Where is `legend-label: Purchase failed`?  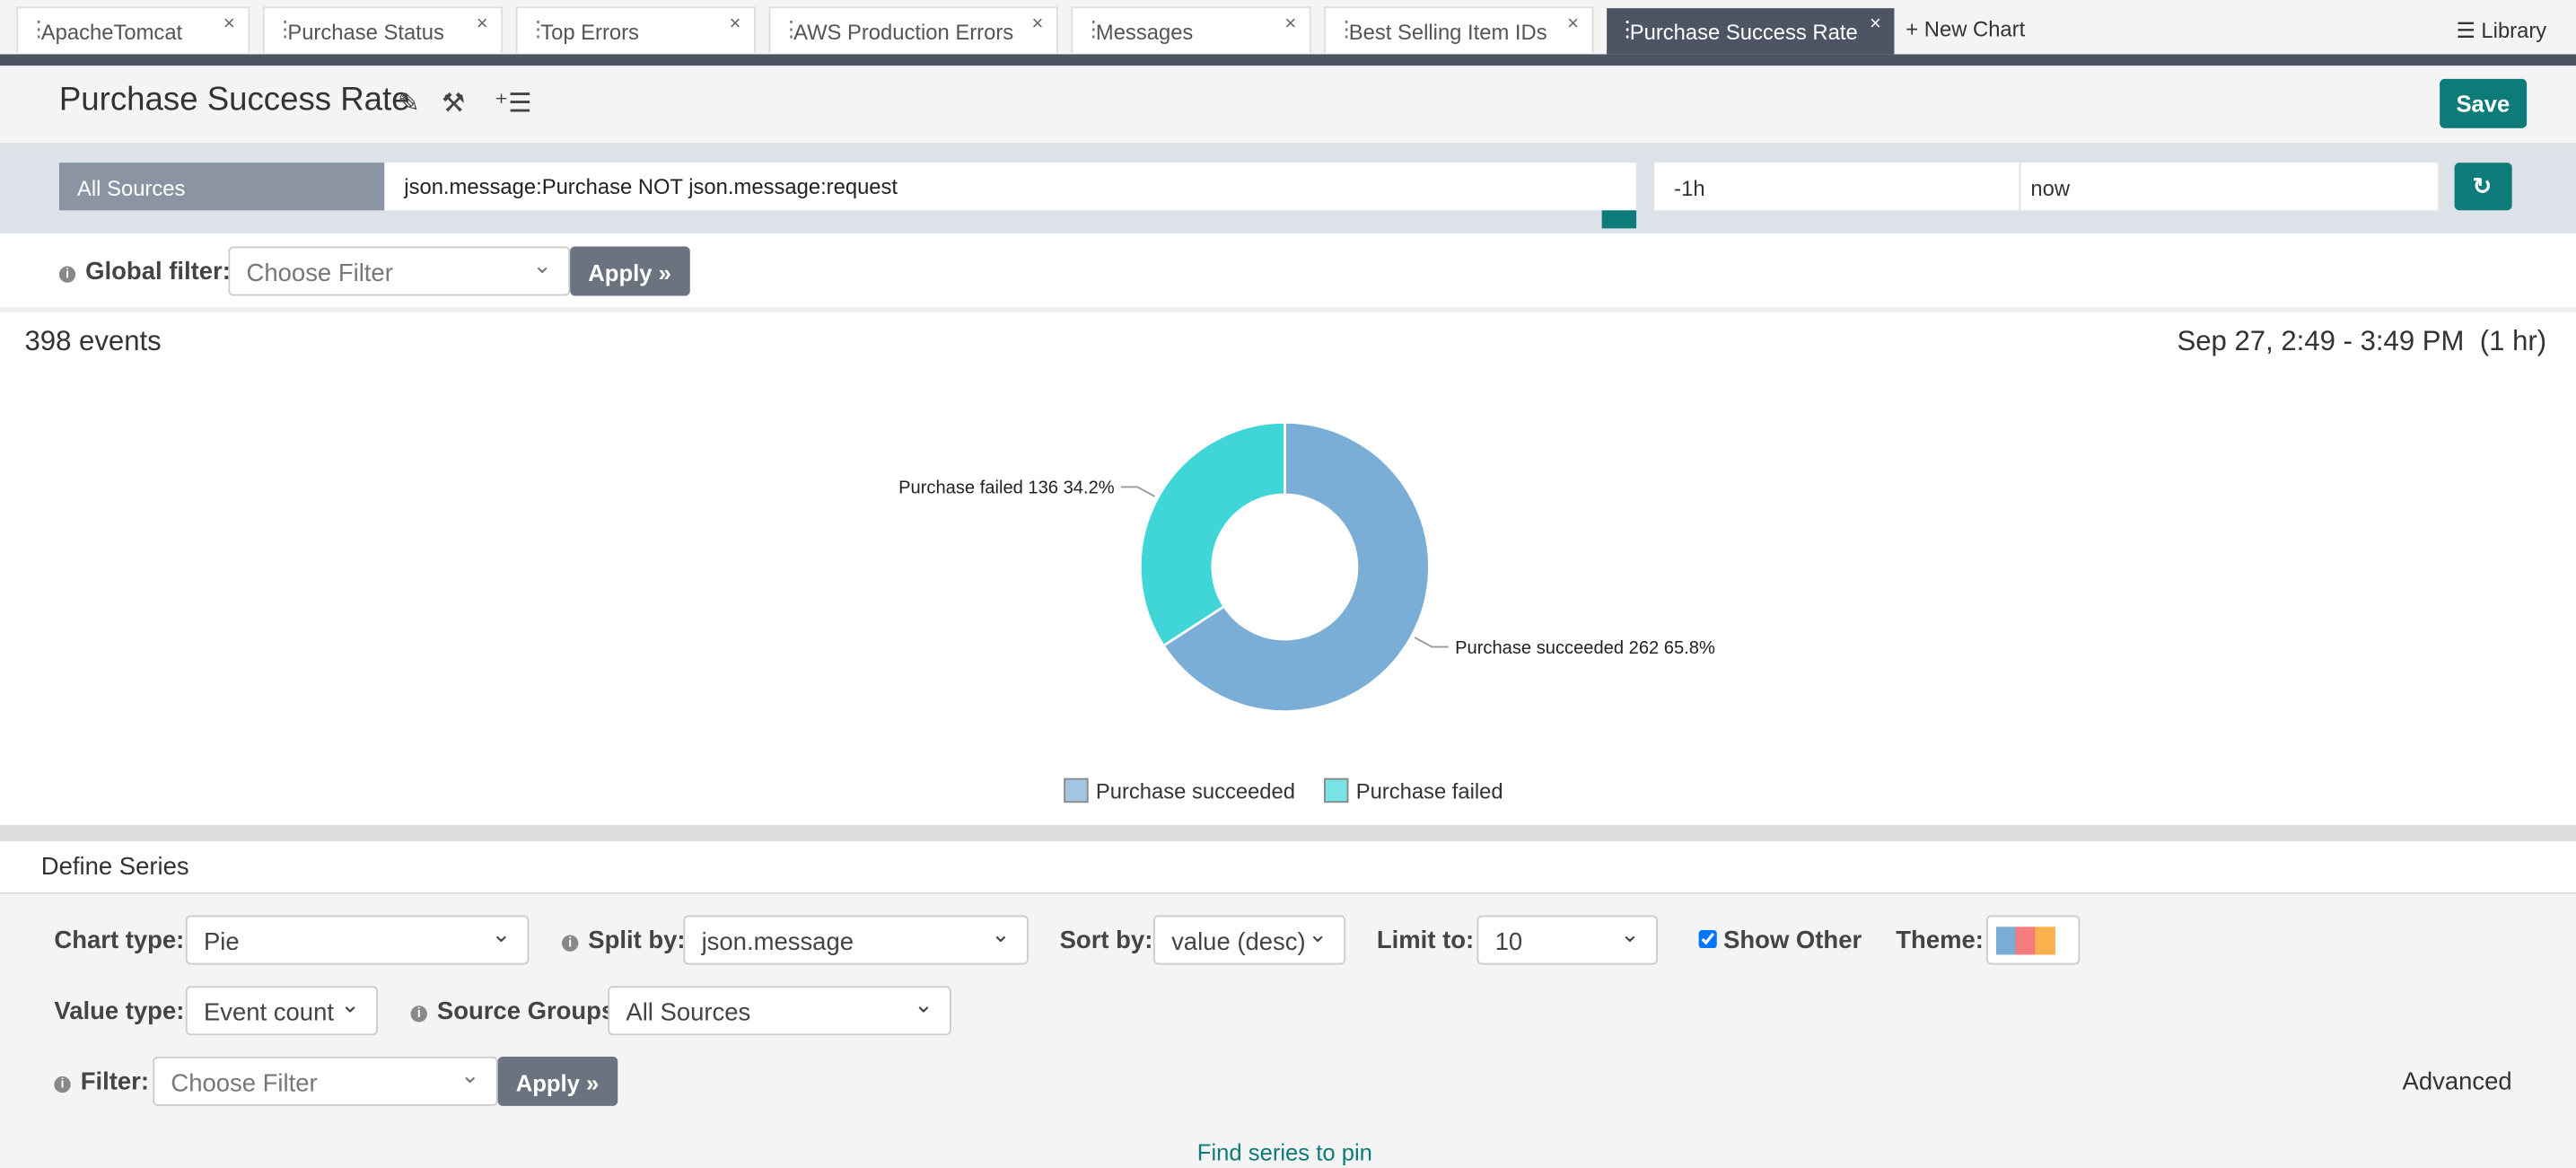
legend-label: Purchase failed is located at coordinates (1429, 792).